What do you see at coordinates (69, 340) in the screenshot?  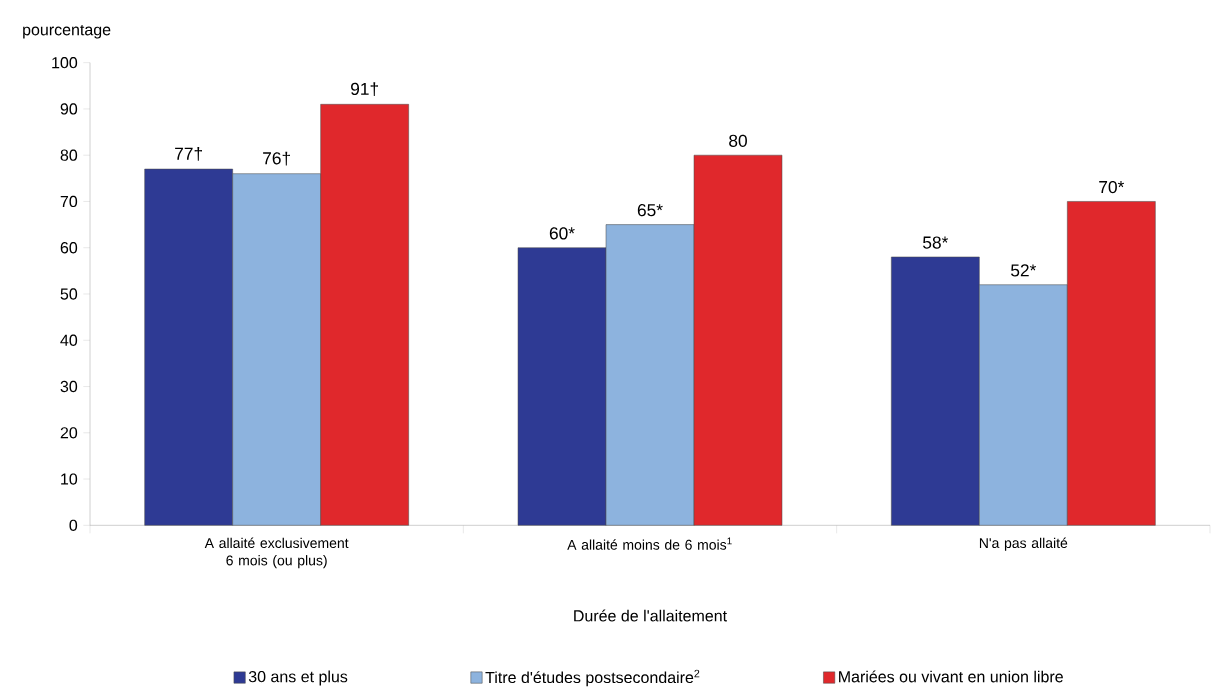 I see `y-tick-label: 40` at bounding box center [69, 340].